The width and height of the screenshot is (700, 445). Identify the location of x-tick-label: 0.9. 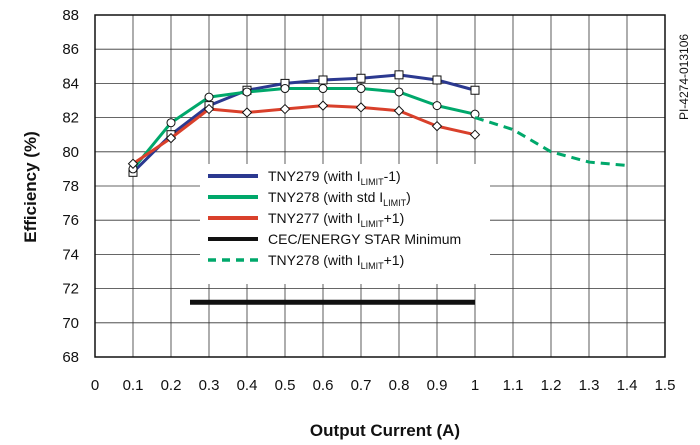
(437, 385).